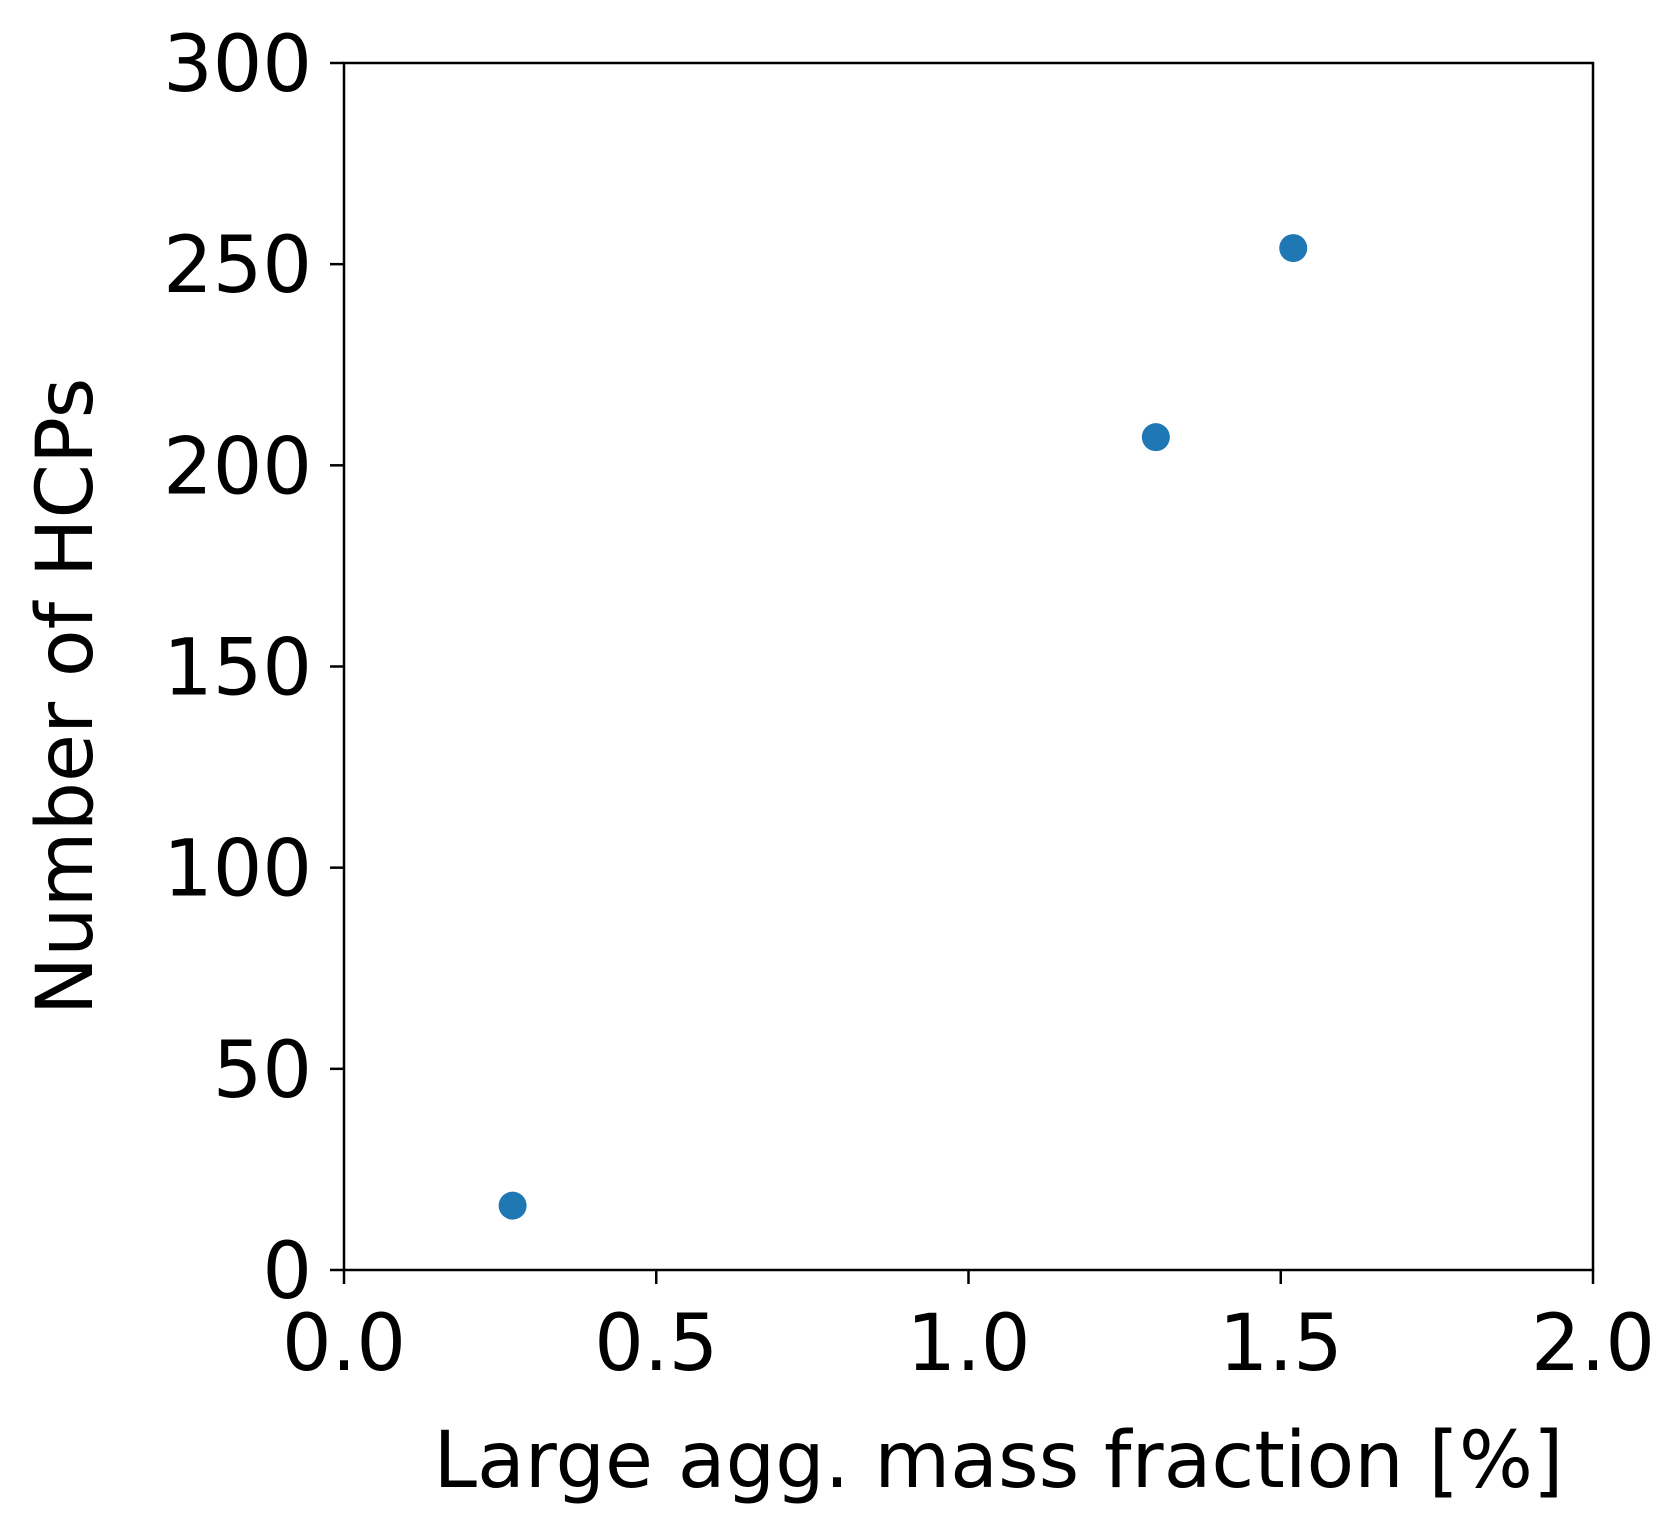 This screenshot has width=1677, height=1523. What do you see at coordinates (237, 870) in the screenshot?
I see `y-tick-label: 100` at bounding box center [237, 870].